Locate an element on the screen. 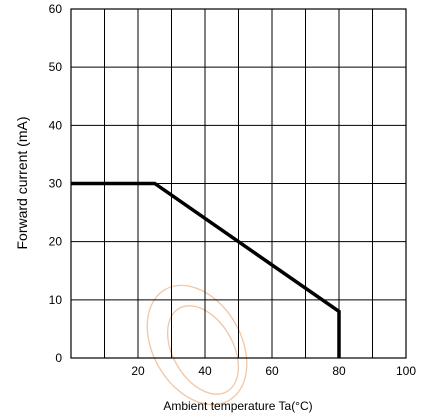 The width and height of the screenshot is (443, 419). x-tick-label: 60 is located at coordinates (272, 371).